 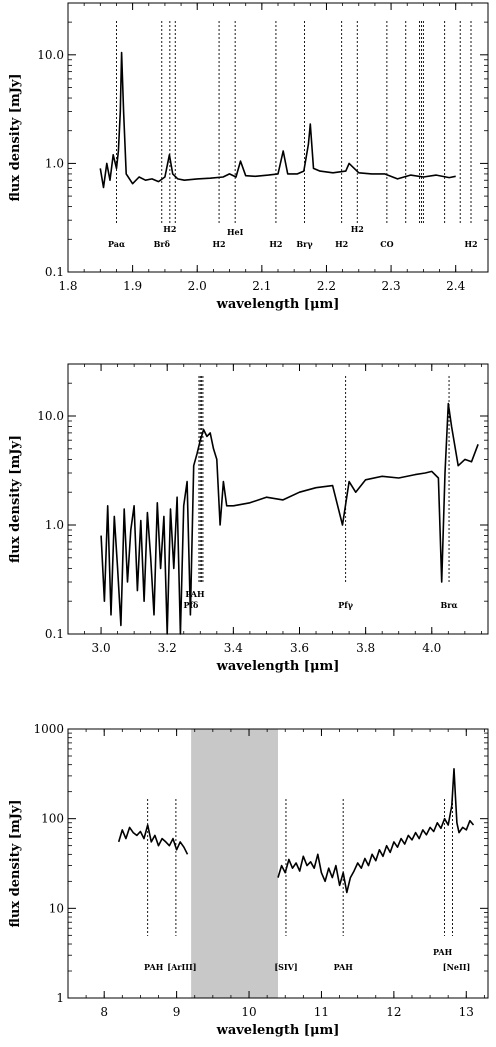 I want to click on line-label: CO, so click(x=386, y=244).